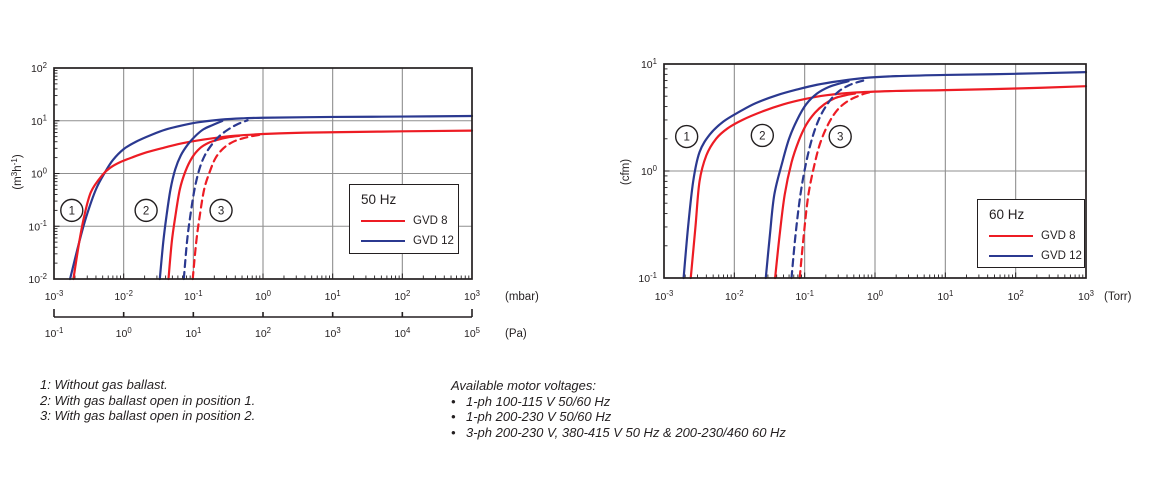 This screenshot has width=1160, height=480. I want to click on legend-60hz: 60 Hz GVD 8 GVD 12, so click(1031, 233).